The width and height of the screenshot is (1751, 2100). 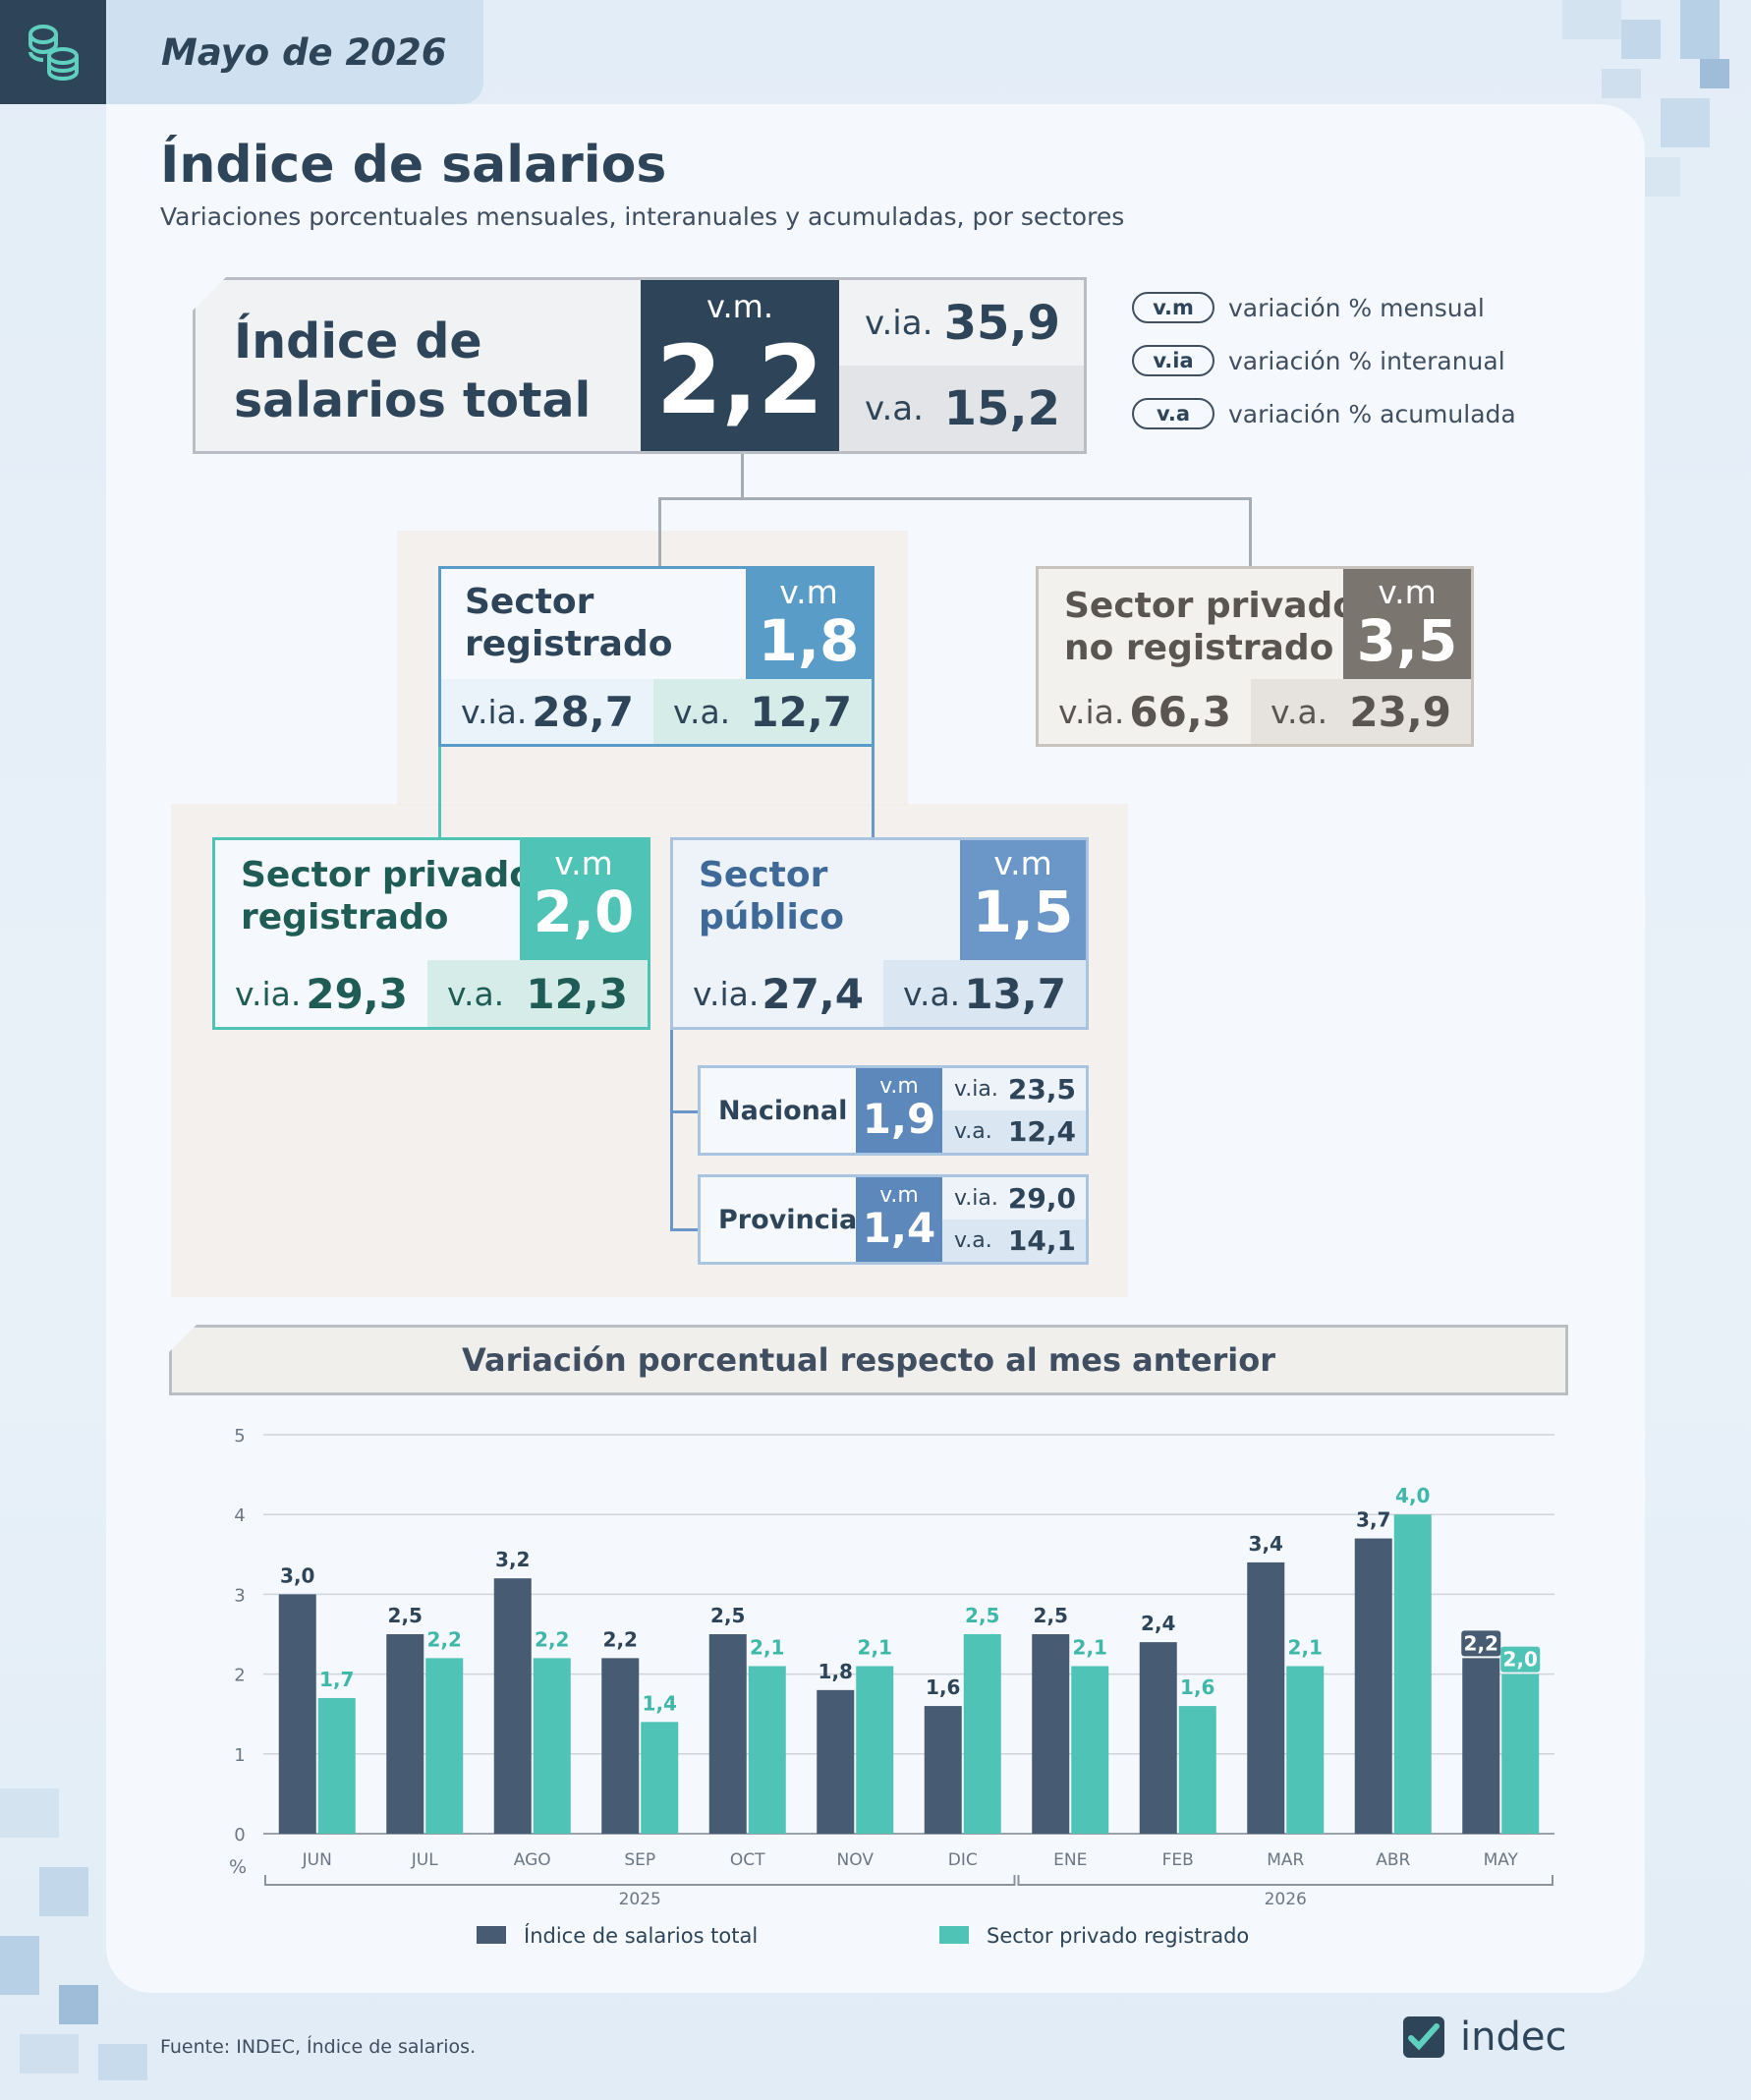 I want to click on sector-publico-via: v.ia. 27,4, so click(x=778, y=993).